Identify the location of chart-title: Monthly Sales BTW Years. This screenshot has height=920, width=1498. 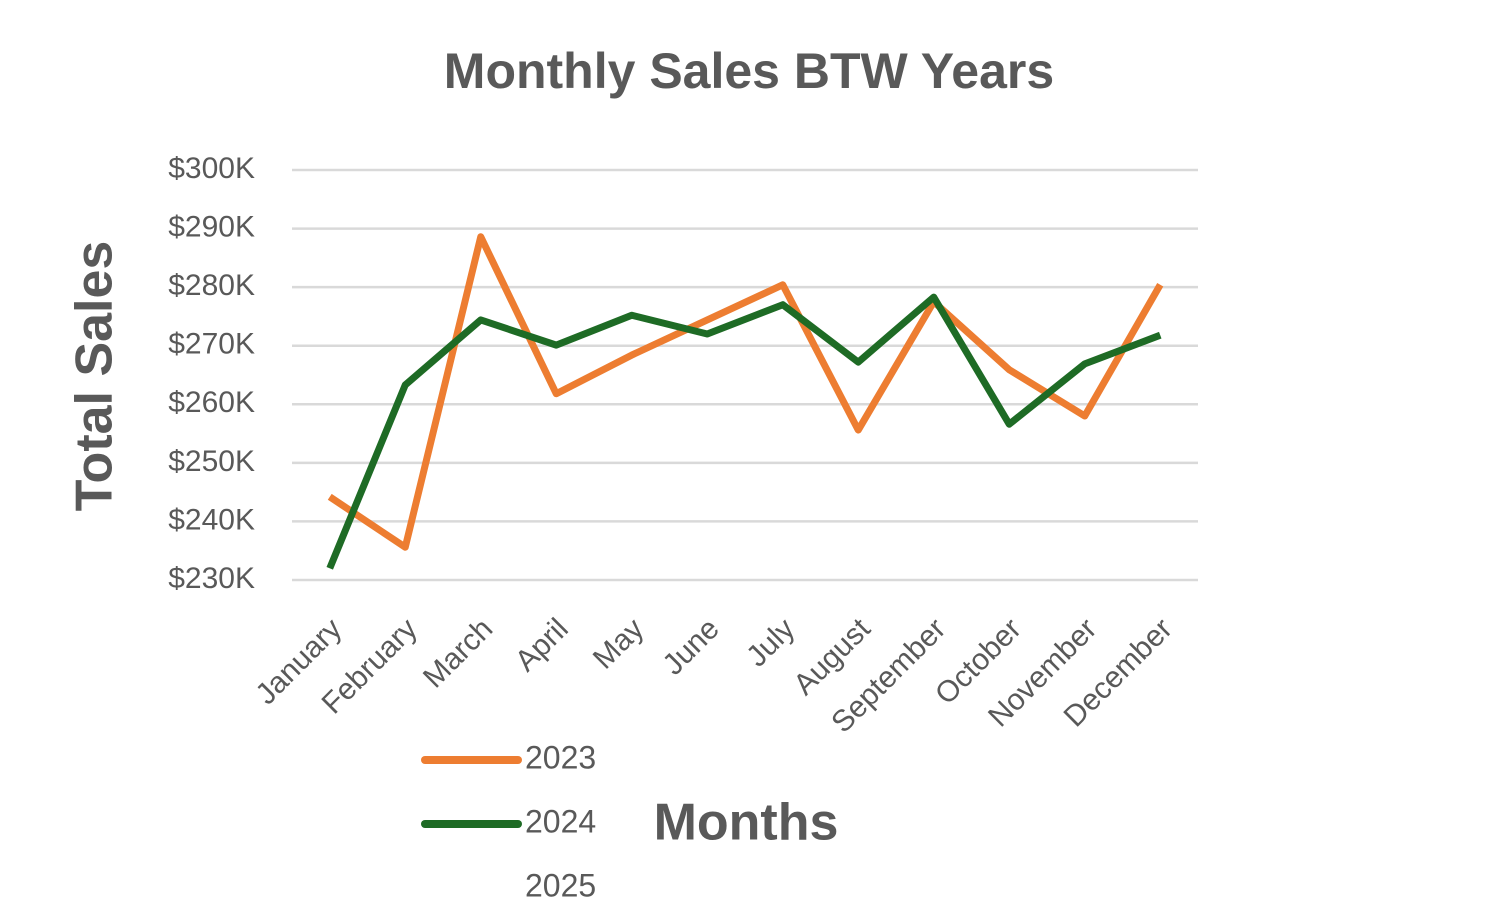
(749, 71).